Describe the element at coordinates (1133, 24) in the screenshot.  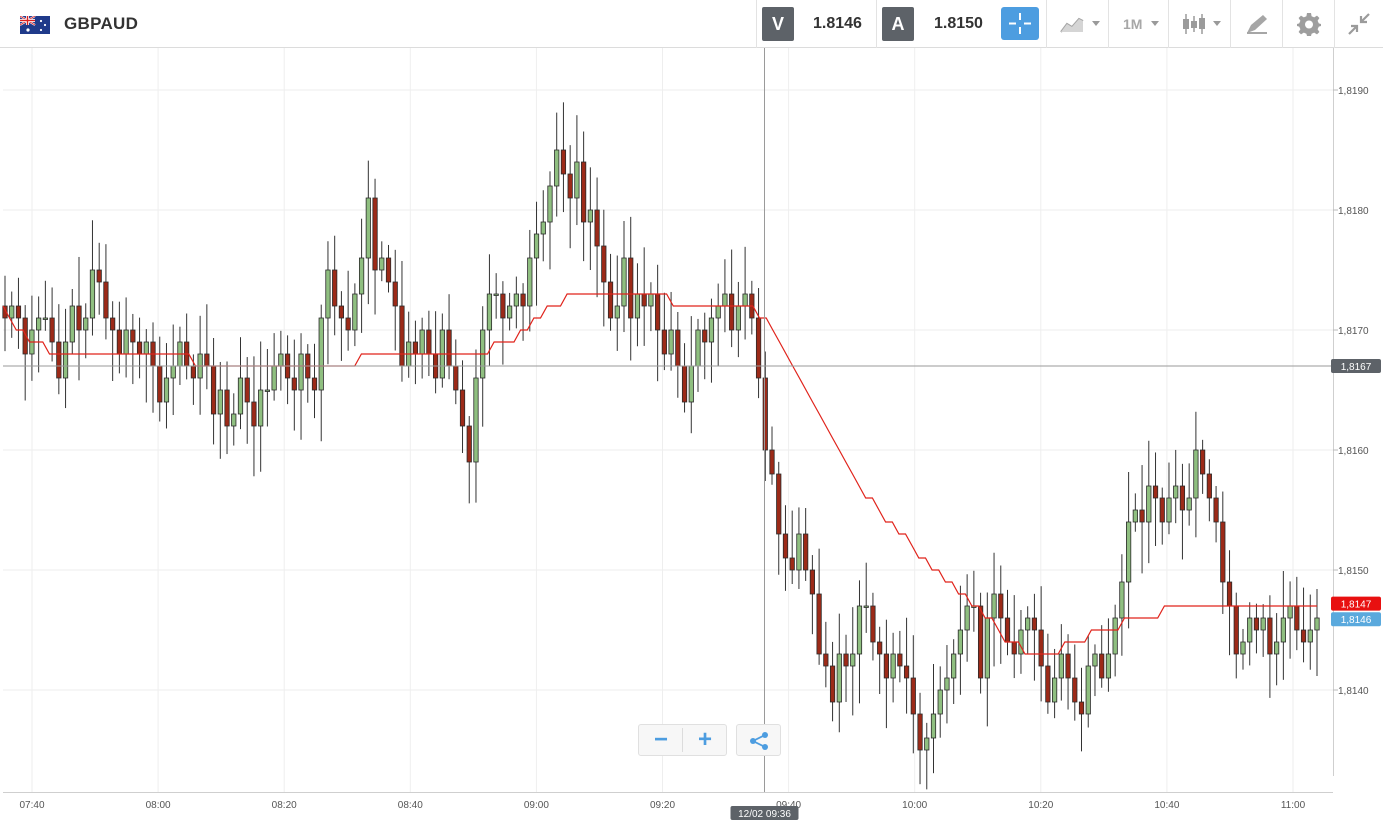
I see `timeframe-label: 1M` at that location.